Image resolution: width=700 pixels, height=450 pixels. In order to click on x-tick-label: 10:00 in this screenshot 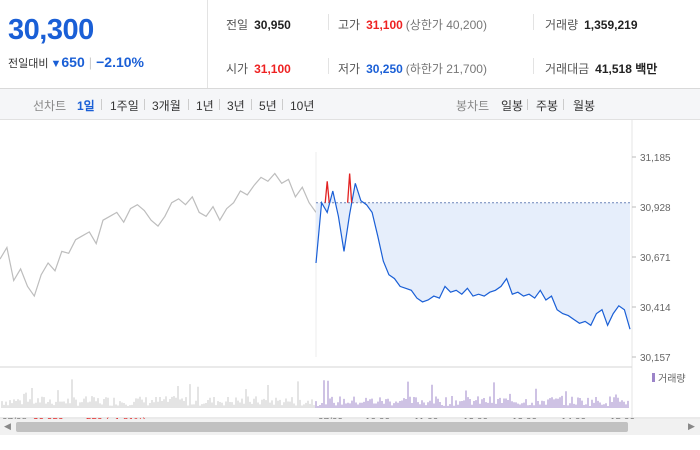, I will do `click(377, 418)`.